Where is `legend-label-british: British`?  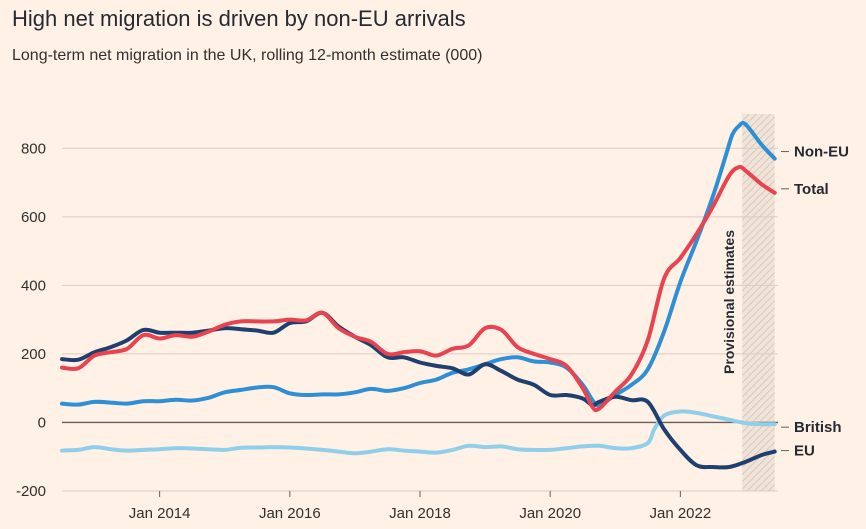
legend-label-british: British is located at coordinates (818, 427).